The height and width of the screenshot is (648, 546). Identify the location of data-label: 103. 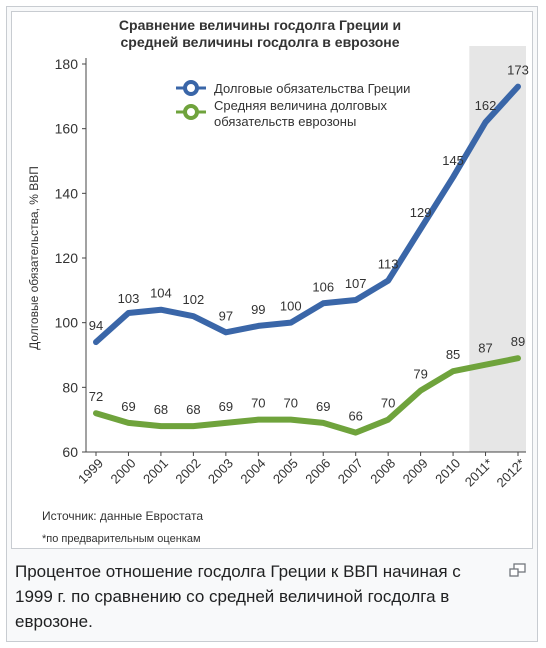
(129, 298).